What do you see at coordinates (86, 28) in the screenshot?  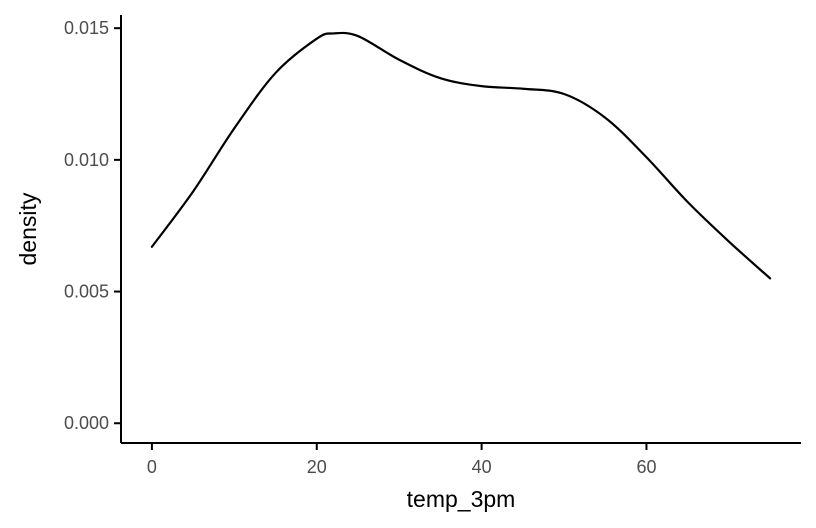 I see `y-tick-label: 0.015` at bounding box center [86, 28].